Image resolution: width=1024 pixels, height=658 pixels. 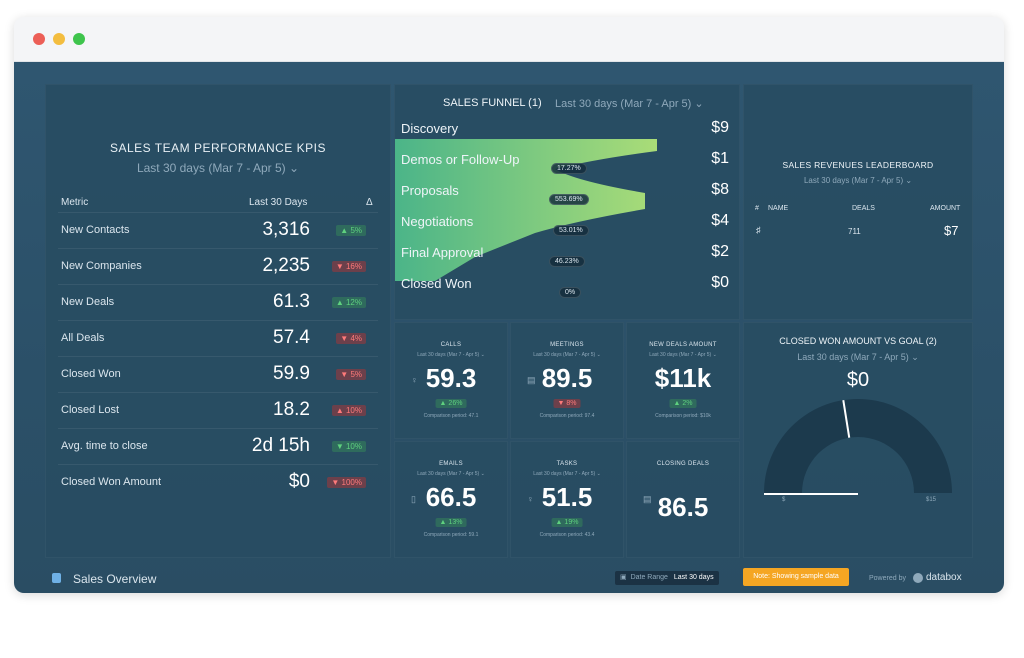 I want to click on metric-value: $11k, so click(x=683, y=378).